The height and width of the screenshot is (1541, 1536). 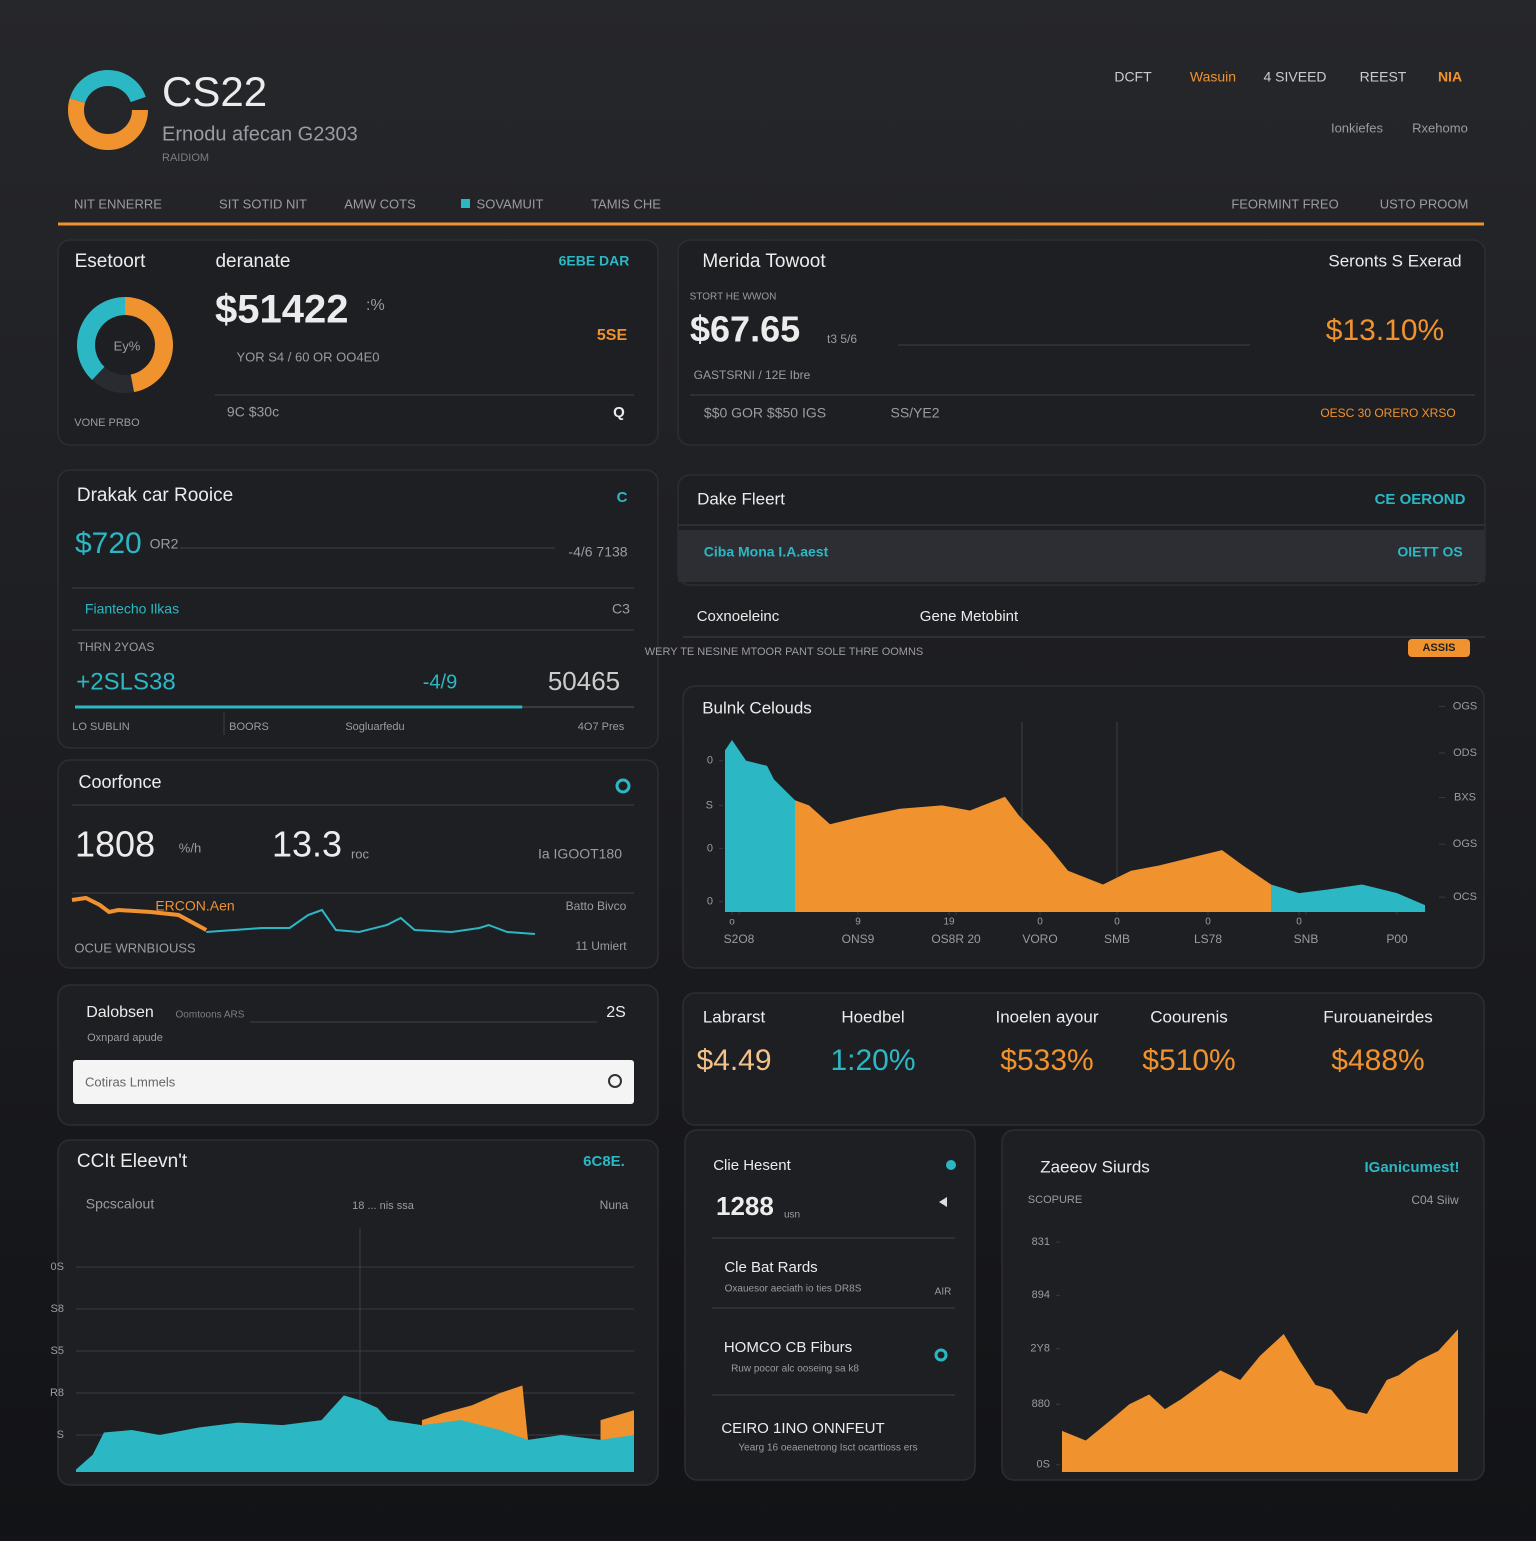 I want to click on amount: $720, so click(x=108, y=543).